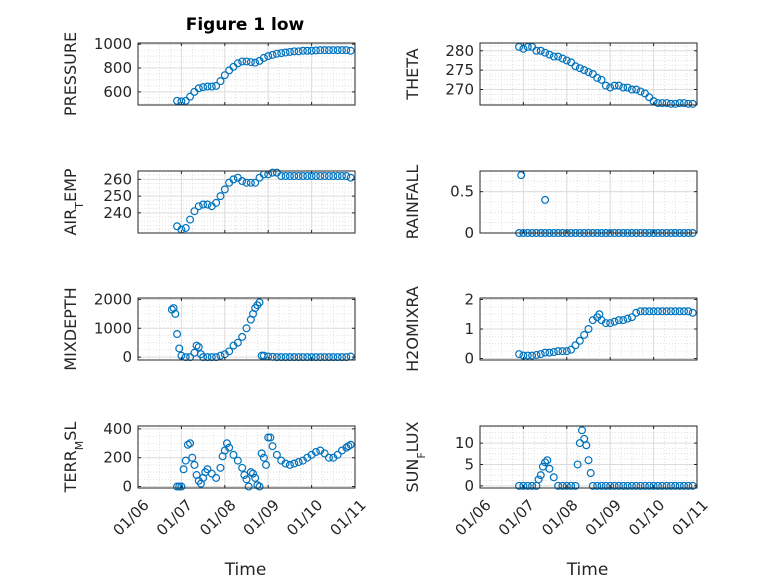 The width and height of the screenshot is (778, 583). What do you see at coordinates (469, 329) in the screenshot?
I see `y-tick-label: 1` at bounding box center [469, 329].